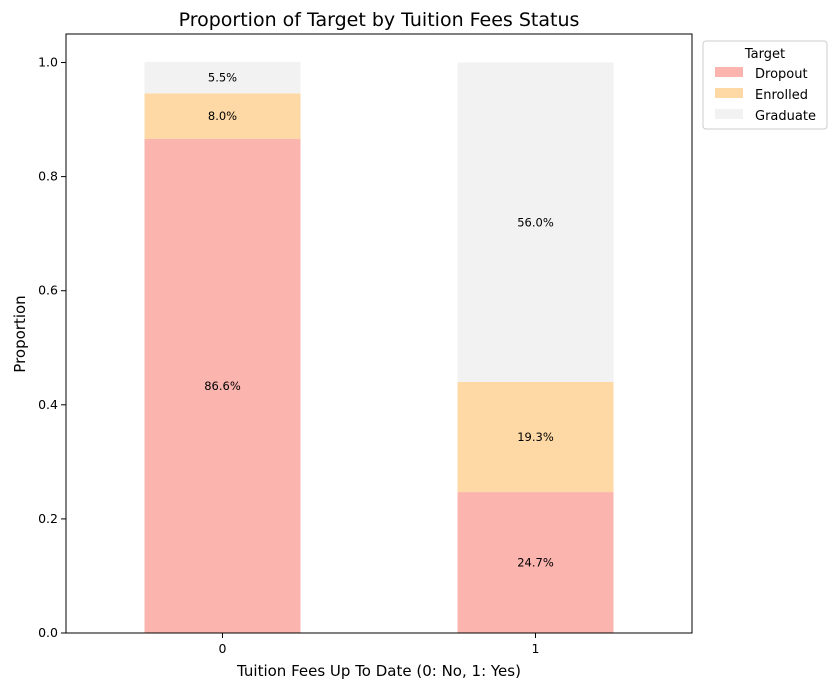 This screenshot has width=837, height=690. I want to click on legend-frame, so click(765, 85).